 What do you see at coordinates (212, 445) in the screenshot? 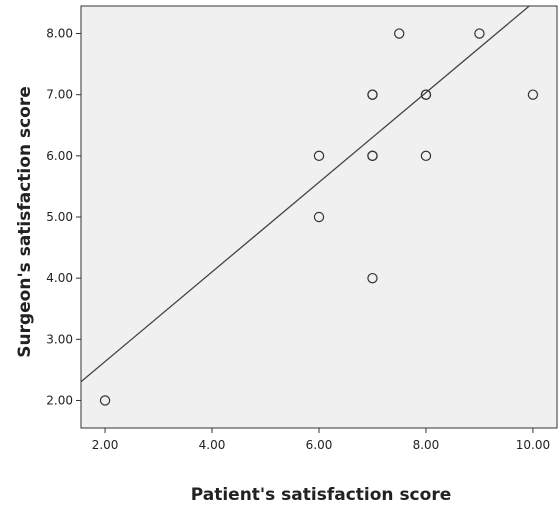
I see `x-tick-label: 4.00` at bounding box center [212, 445].